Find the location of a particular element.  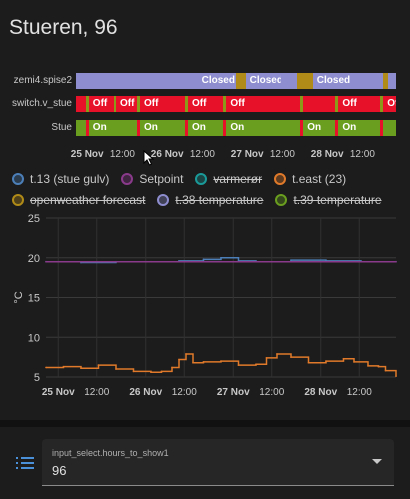

x-tick-label: 28 Nov is located at coordinates (320, 392).